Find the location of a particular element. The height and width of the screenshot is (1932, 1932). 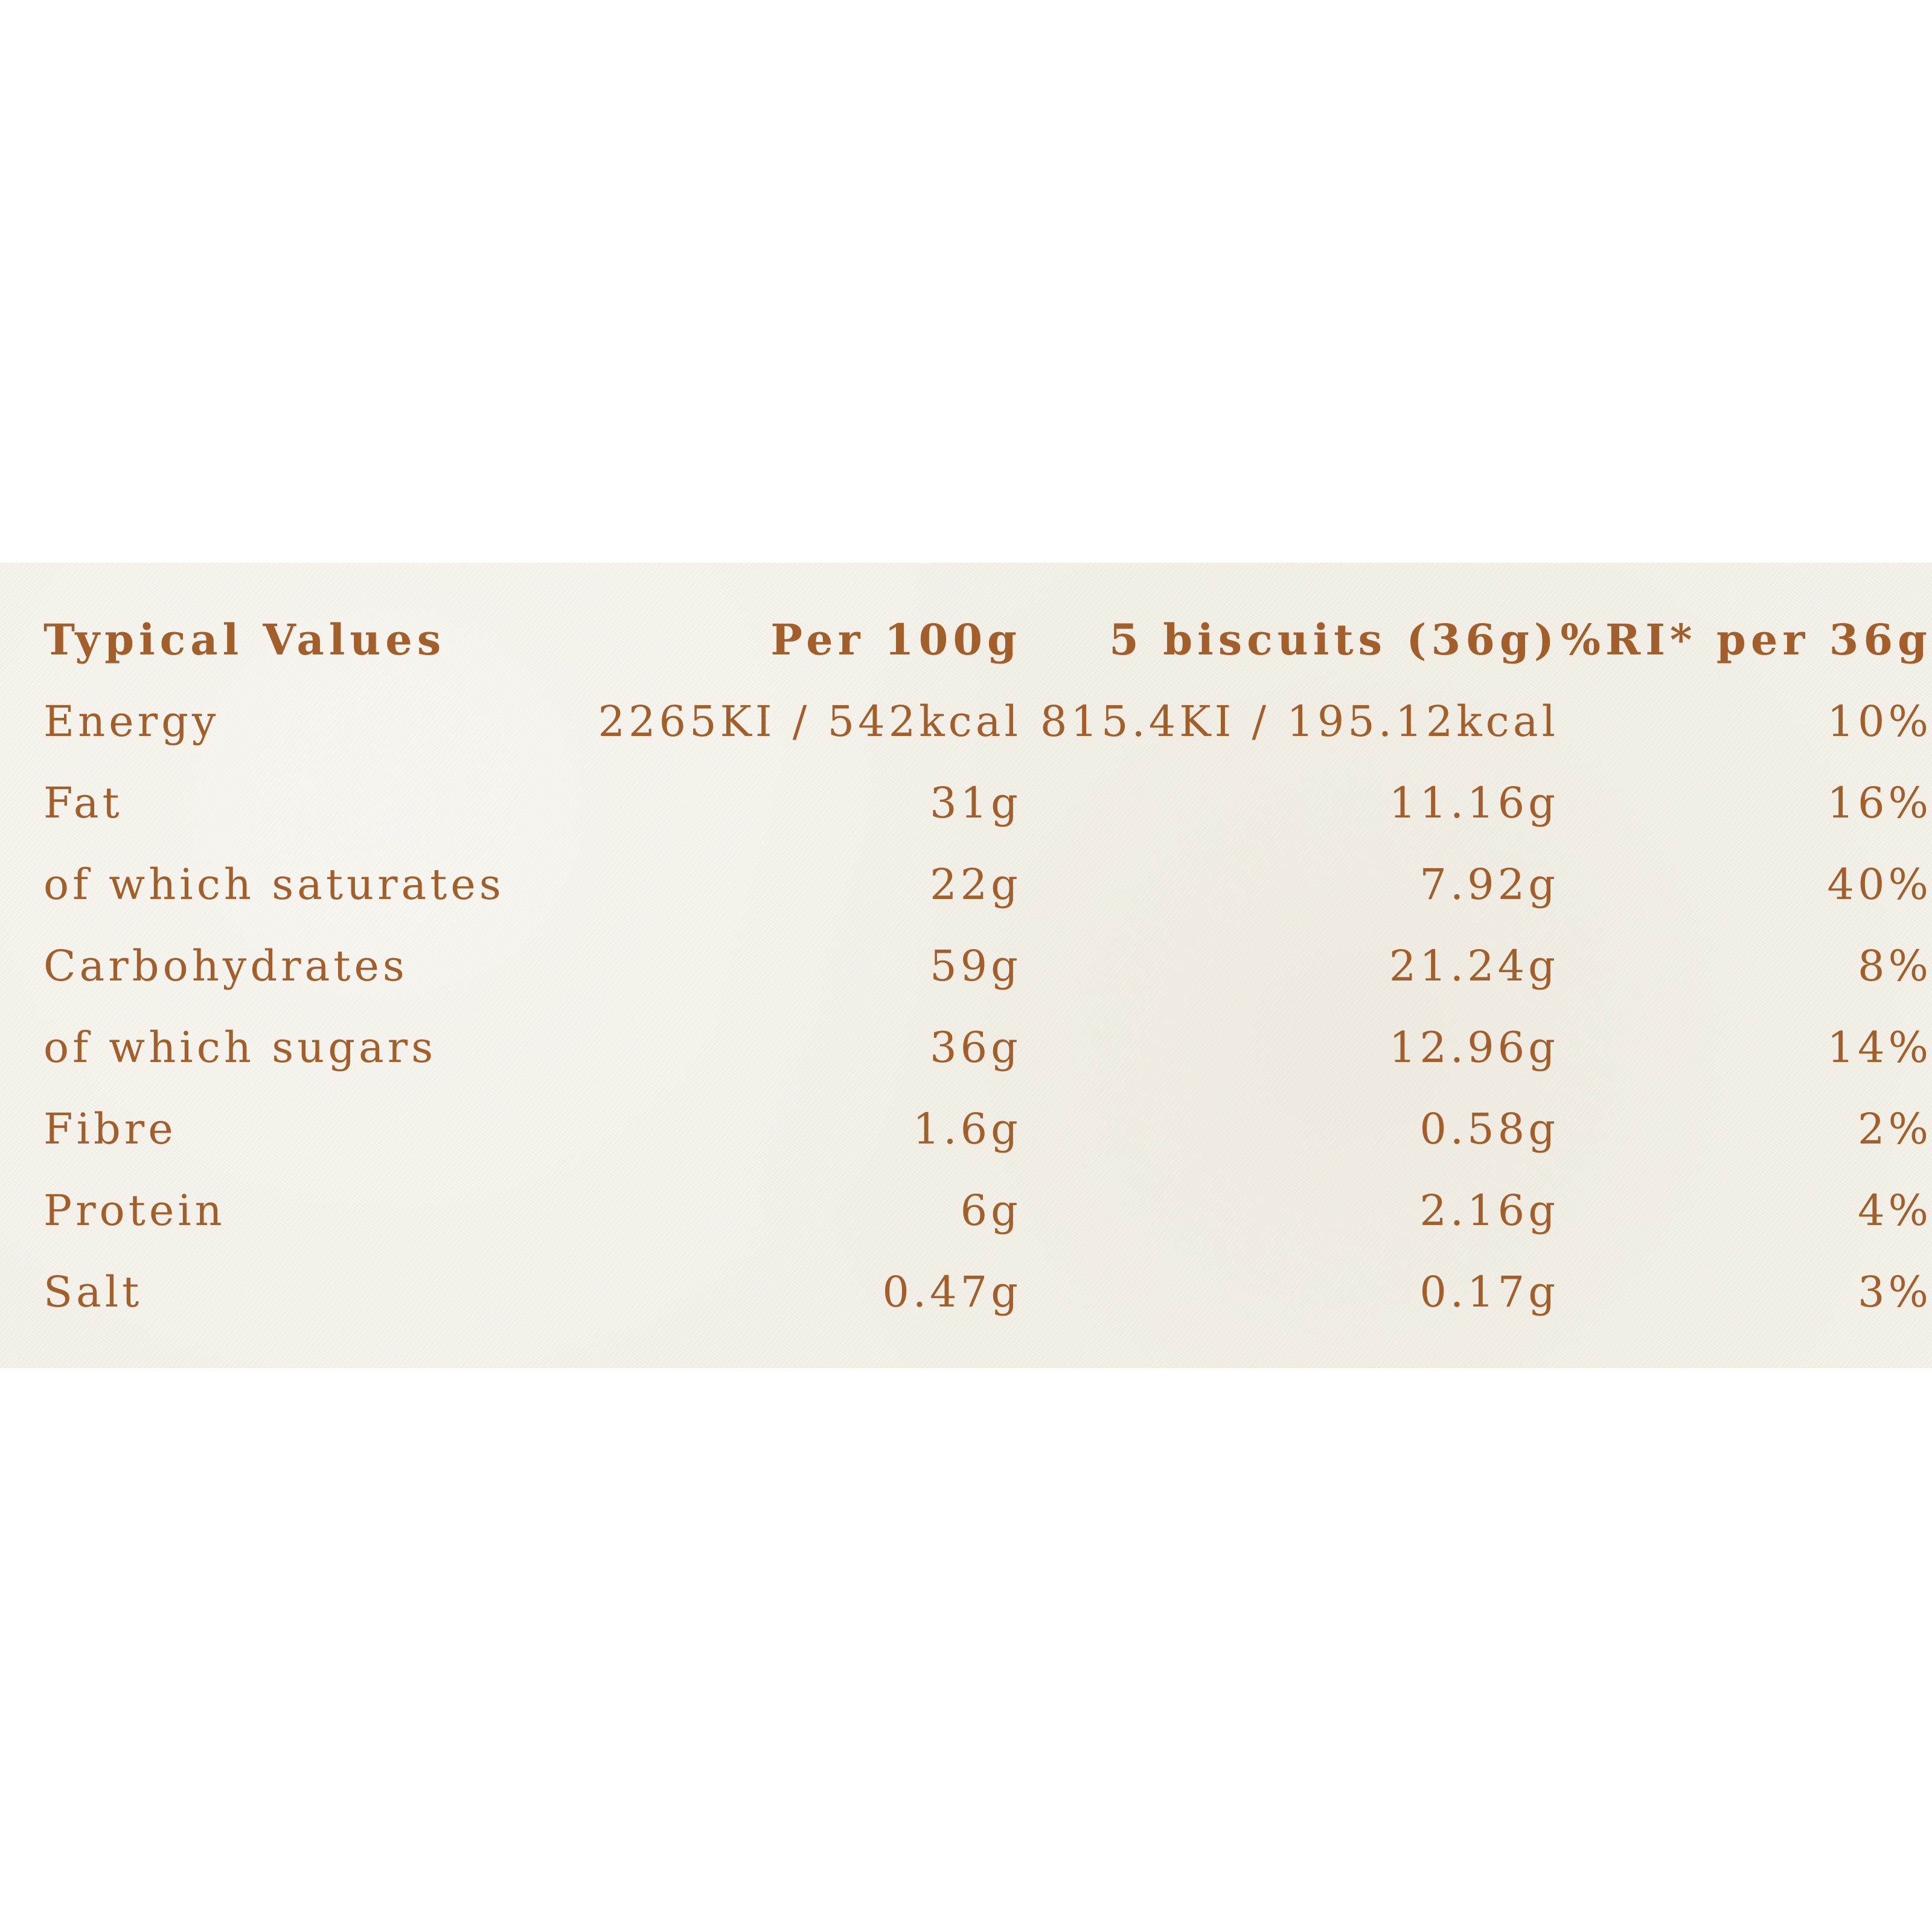

per-100g-value: 1.6g is located at coordinates (967, 1129).